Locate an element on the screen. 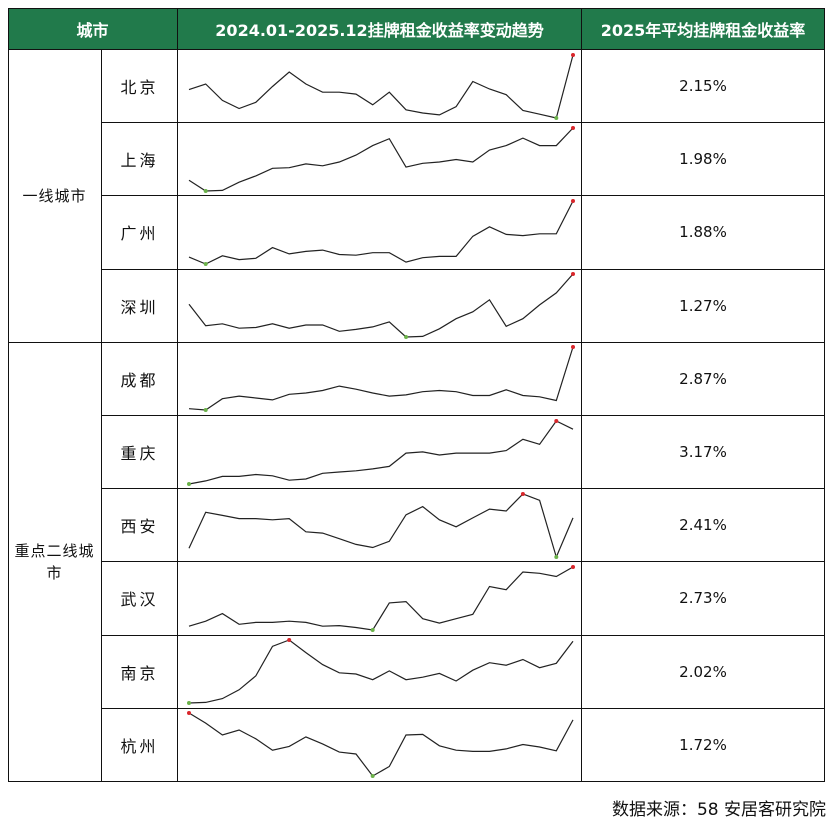 The width and height of the screenshot is (832, 825). city-name: 深圳 is located at coordinates (140, 306).